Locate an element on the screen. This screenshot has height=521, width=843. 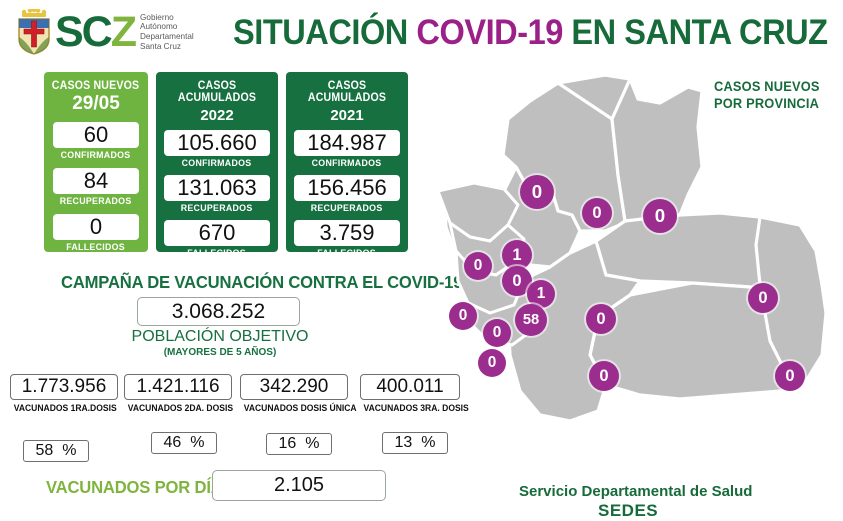
title-part-santacruz: EN SANTA CRUZ is located at coordinates (695, 32).